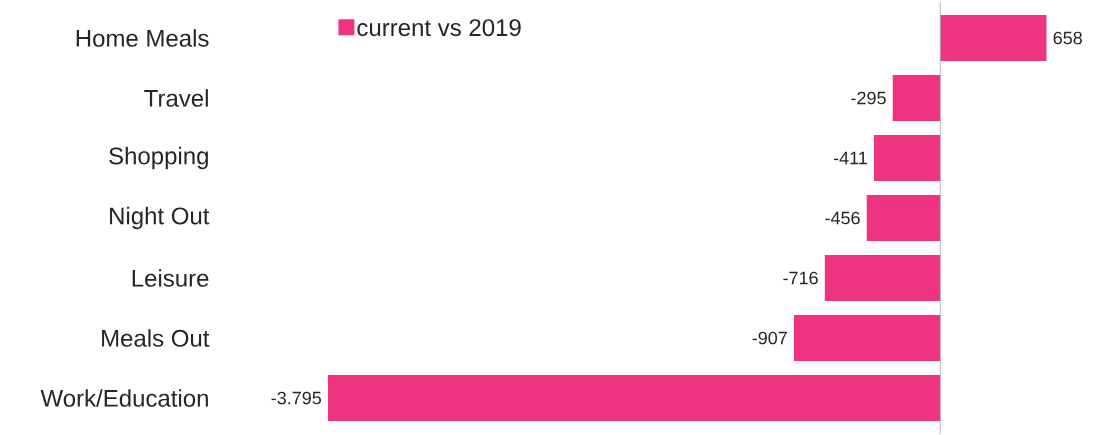  Describe the element at coordinates (142, 38) in the screenshot. I see `y-tick-label: Home Meals` at that location.